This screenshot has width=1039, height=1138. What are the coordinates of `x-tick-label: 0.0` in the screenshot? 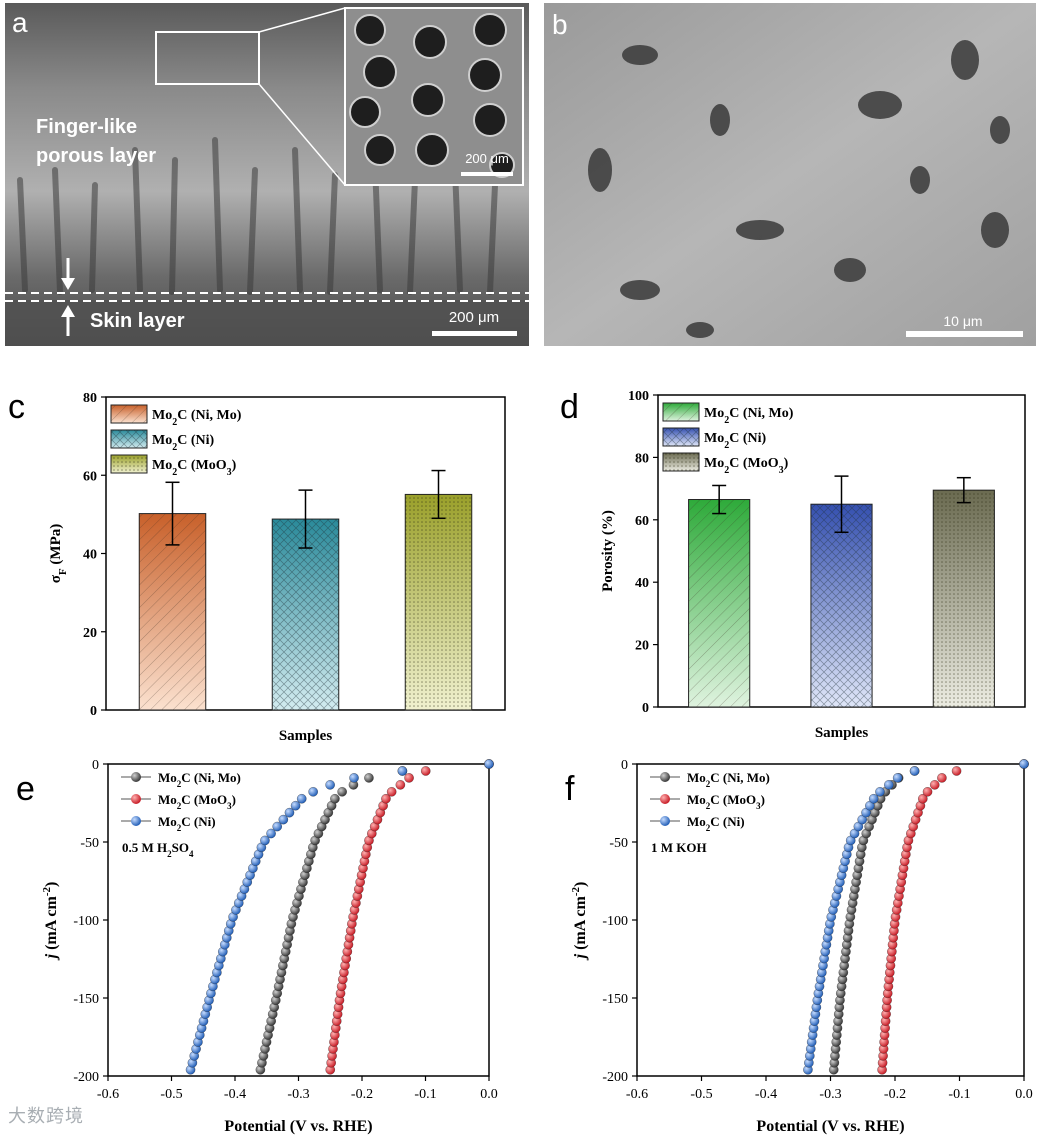 It's located at (489, 1094).